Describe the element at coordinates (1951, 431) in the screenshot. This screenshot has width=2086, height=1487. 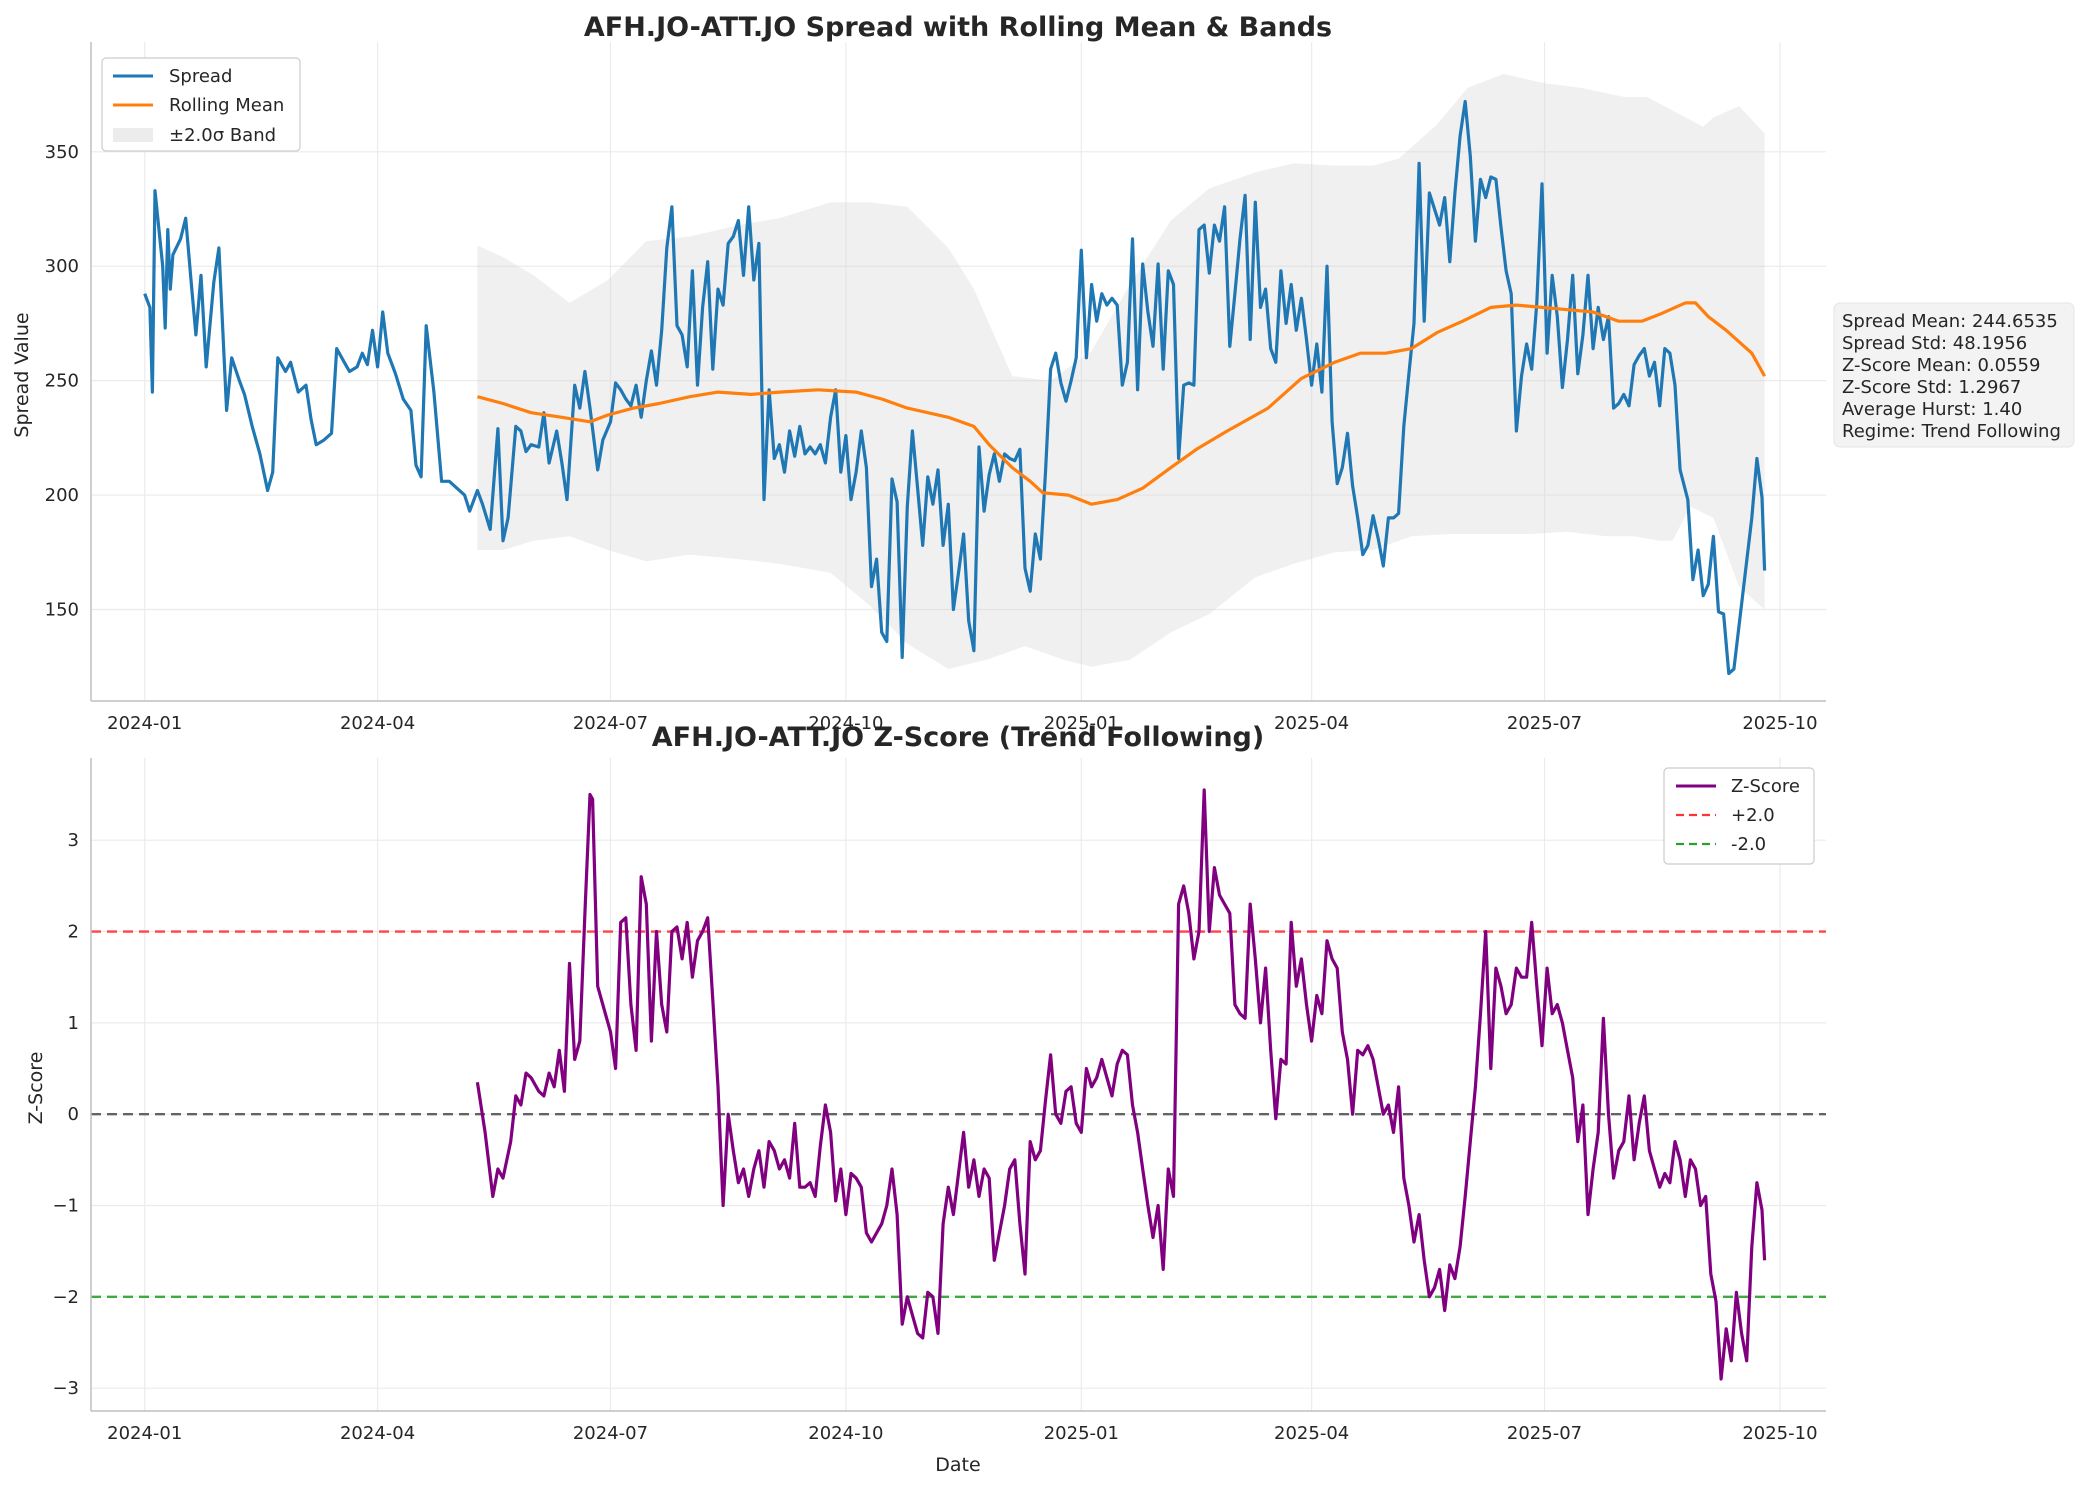
I see `stat-regime: Regime: Trend Following` at that location.